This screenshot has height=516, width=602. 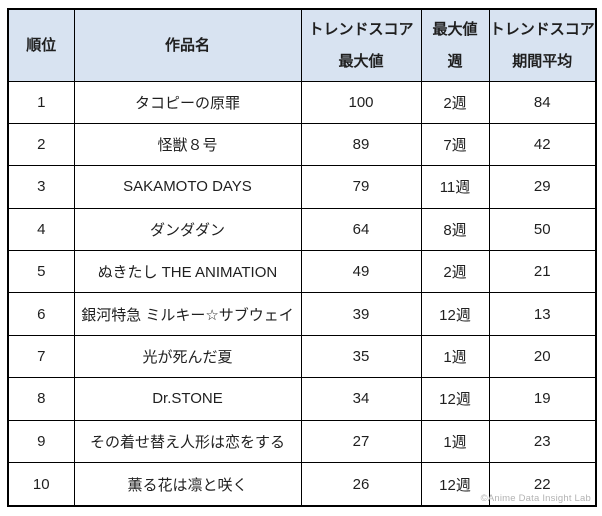 I want to click on header-title-label: 作品名, so click(x=187, y=45).